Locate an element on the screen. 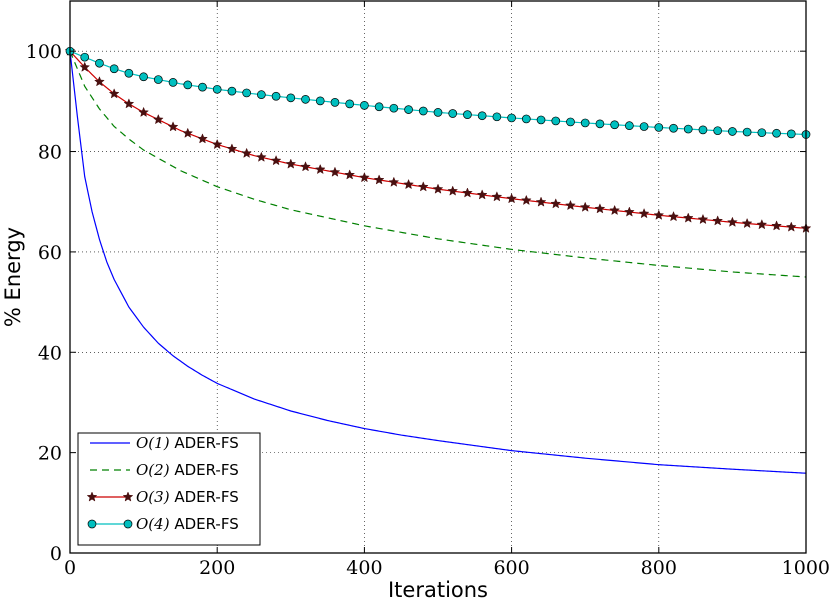  legend-label-math: O(3) is located at coordinates (153, 497).